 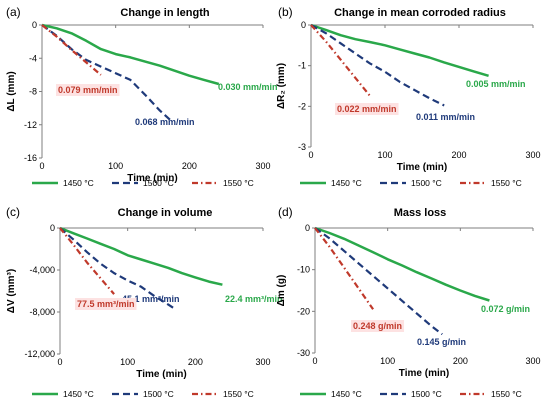 What do you see at coordinates (281, 291) in the screenshot?
I see `y-axis-title: Δm (g)` at bounding box center [281, 291].